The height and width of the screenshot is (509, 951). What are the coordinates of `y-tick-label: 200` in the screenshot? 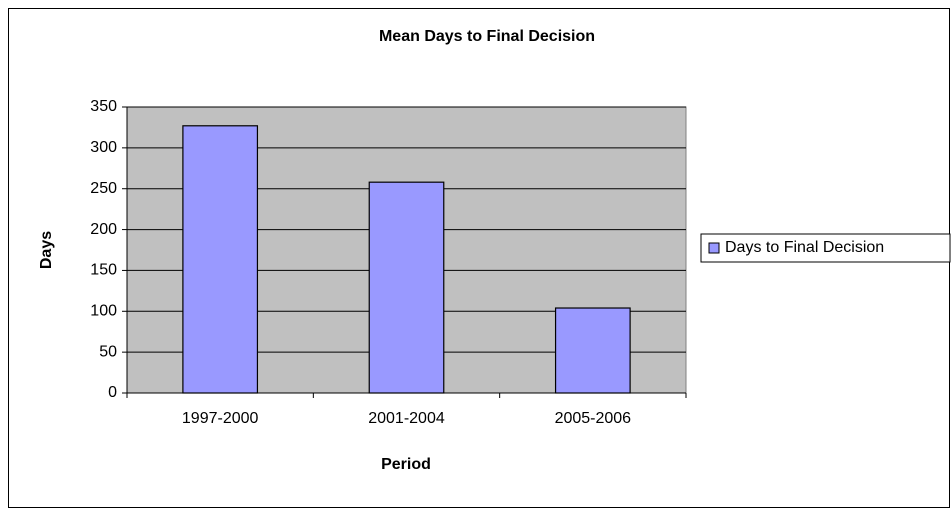 It's located at (103, 229).